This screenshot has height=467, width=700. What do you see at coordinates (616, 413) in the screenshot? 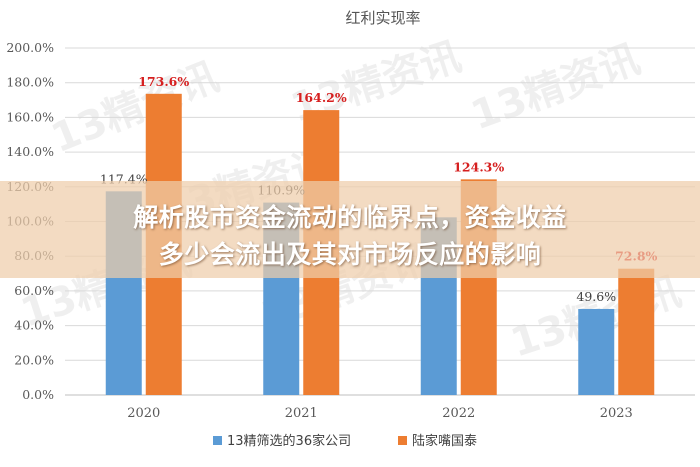
I see `x-tick-label: 2023` at bounding box center [616, 413].